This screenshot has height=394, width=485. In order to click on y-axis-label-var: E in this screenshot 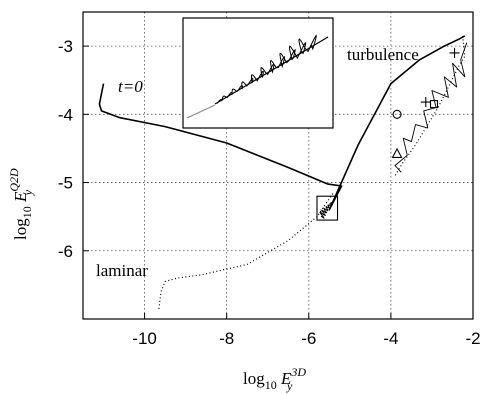, I will do `click(20, 197)`.